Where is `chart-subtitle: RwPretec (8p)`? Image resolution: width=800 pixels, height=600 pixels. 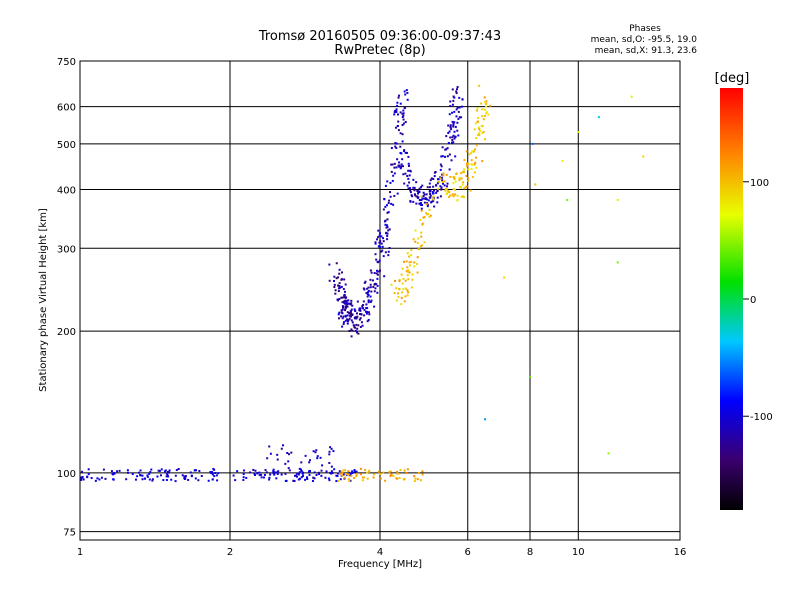 chart-subtitle: RwPretec (8p) is located at coordinates (379, 50).